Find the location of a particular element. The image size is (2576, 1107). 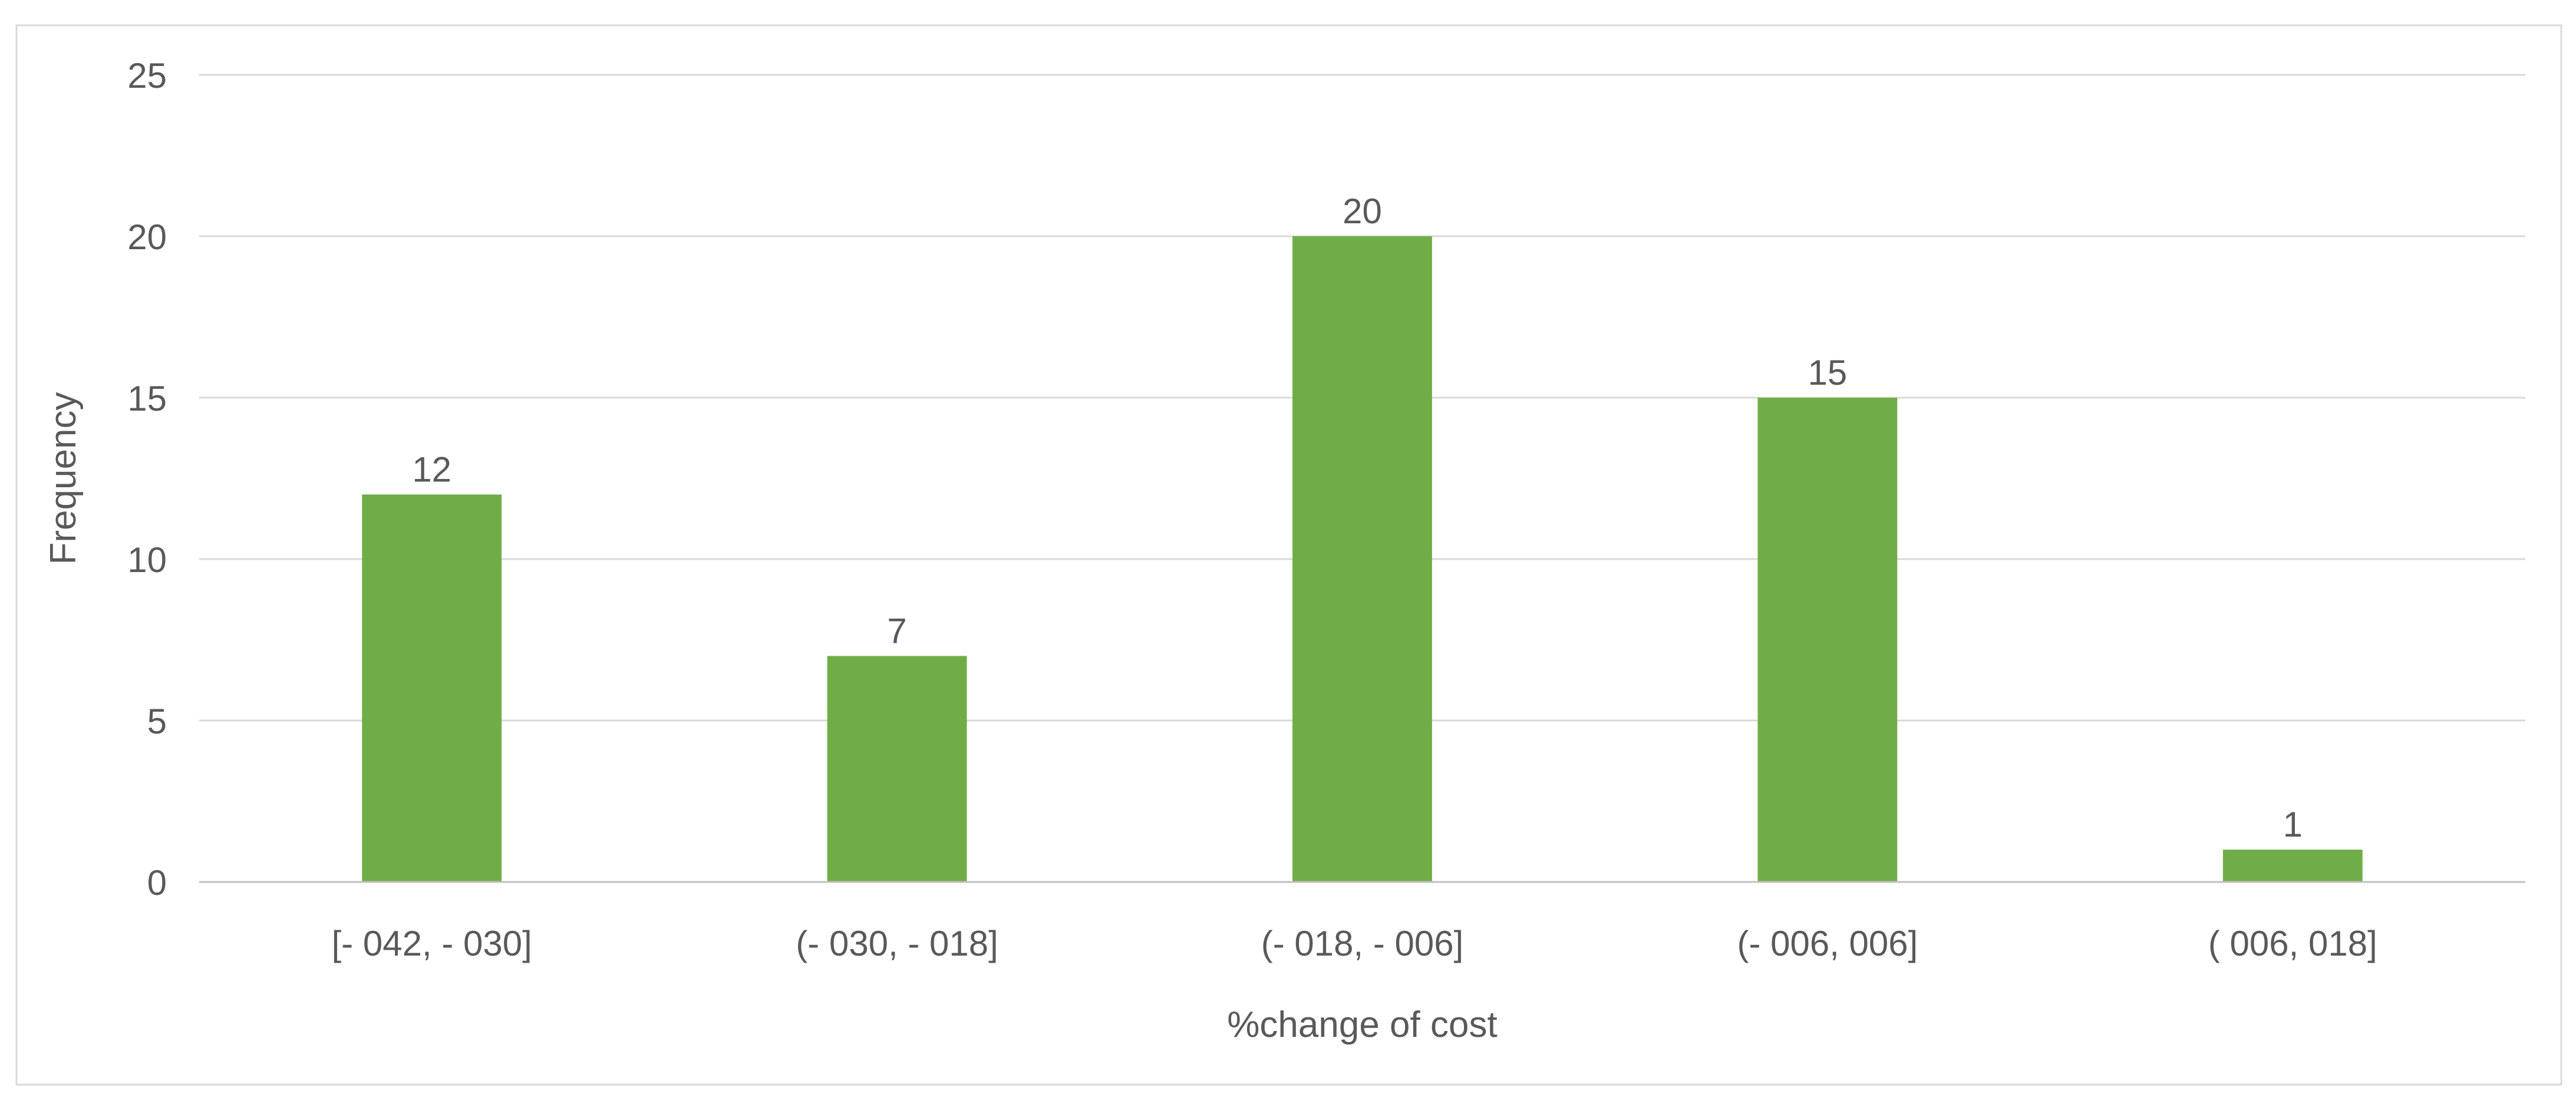

y-axis-title: Frequency is located at coordinates (64, 478).